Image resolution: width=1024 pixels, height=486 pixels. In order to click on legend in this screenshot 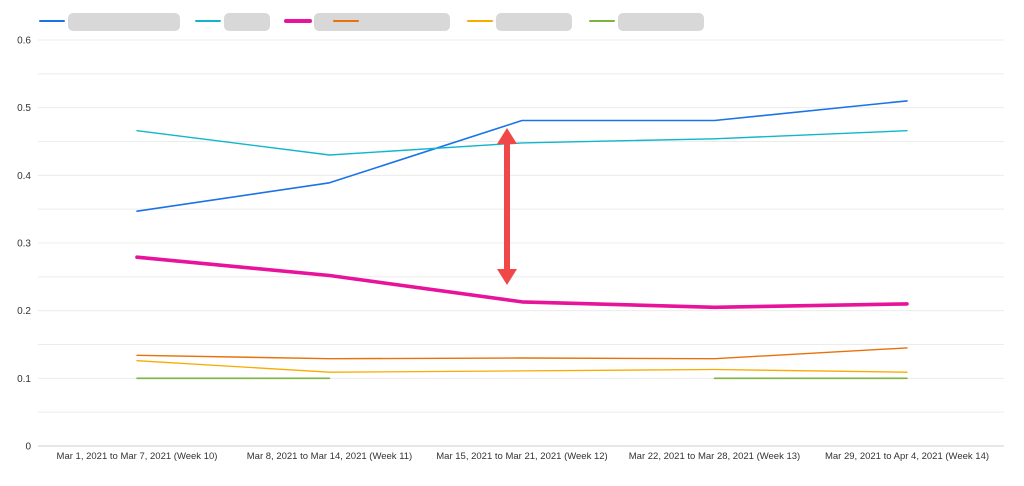, I will do `click(371, 22)`.